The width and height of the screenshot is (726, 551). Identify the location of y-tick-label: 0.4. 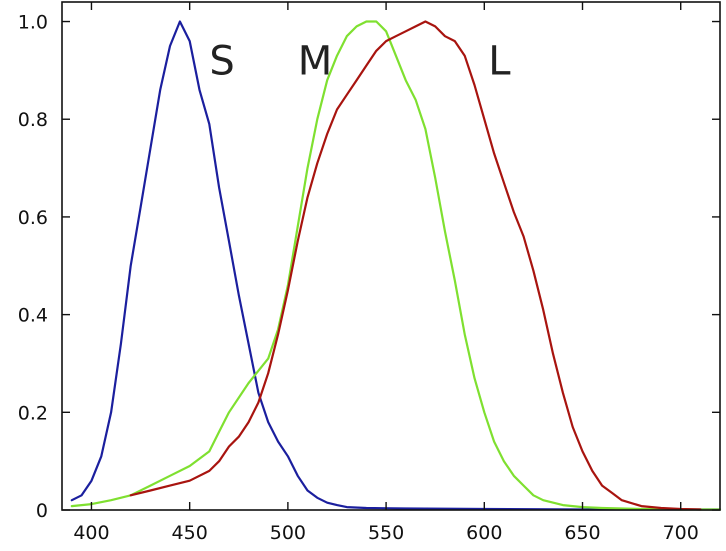
(33, 316).